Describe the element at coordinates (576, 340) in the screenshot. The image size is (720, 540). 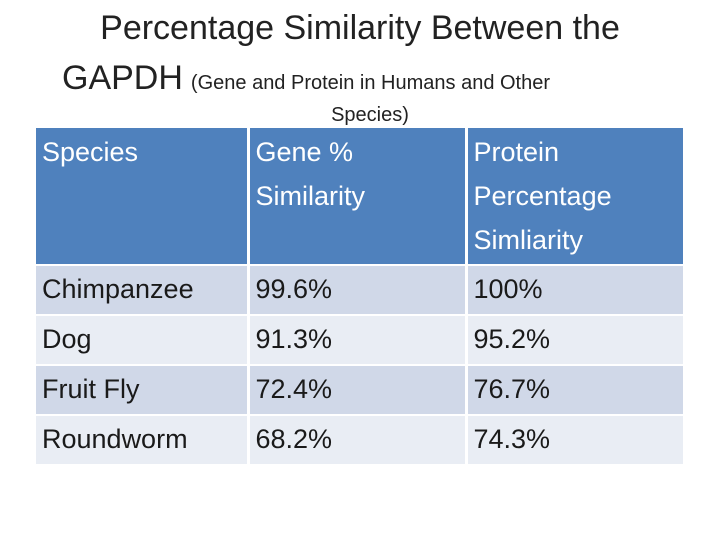
I see `cell-protein-similarity: 95.2%` at that location.